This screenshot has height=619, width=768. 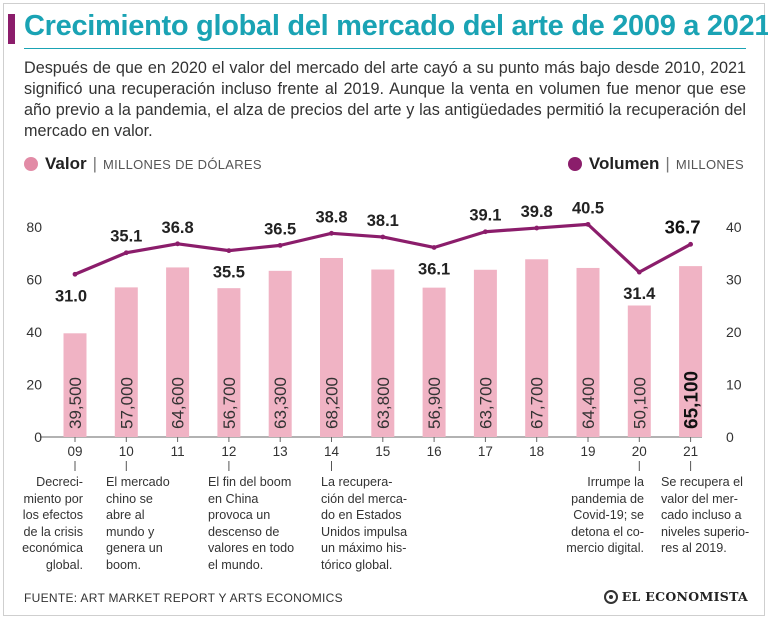 I want to click on bar-value-label: 67,700, so click(x=537, y=403).